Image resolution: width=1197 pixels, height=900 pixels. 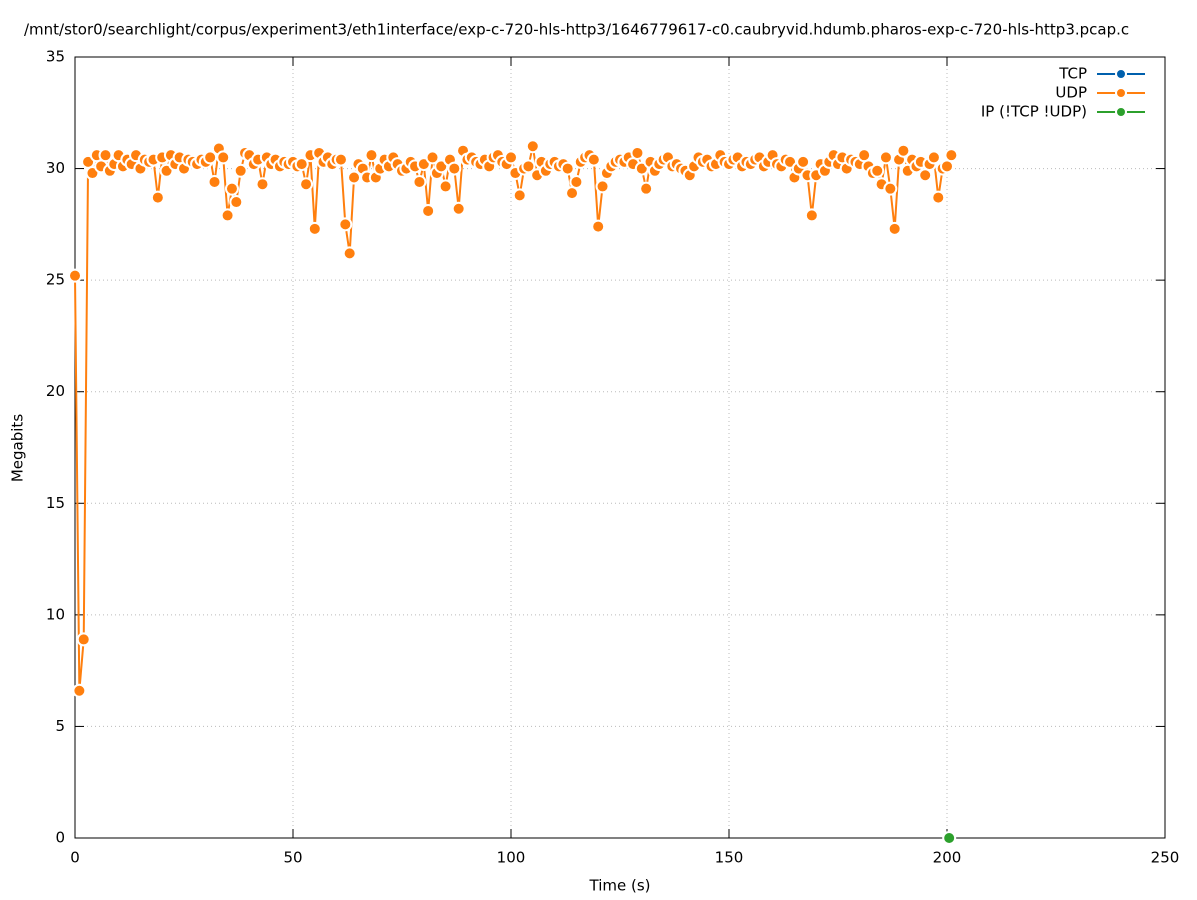 What do you see at coordinates (55, 280) in the screenshot?
I see `y-tick-label: 25` at bounding box center [55, 280].